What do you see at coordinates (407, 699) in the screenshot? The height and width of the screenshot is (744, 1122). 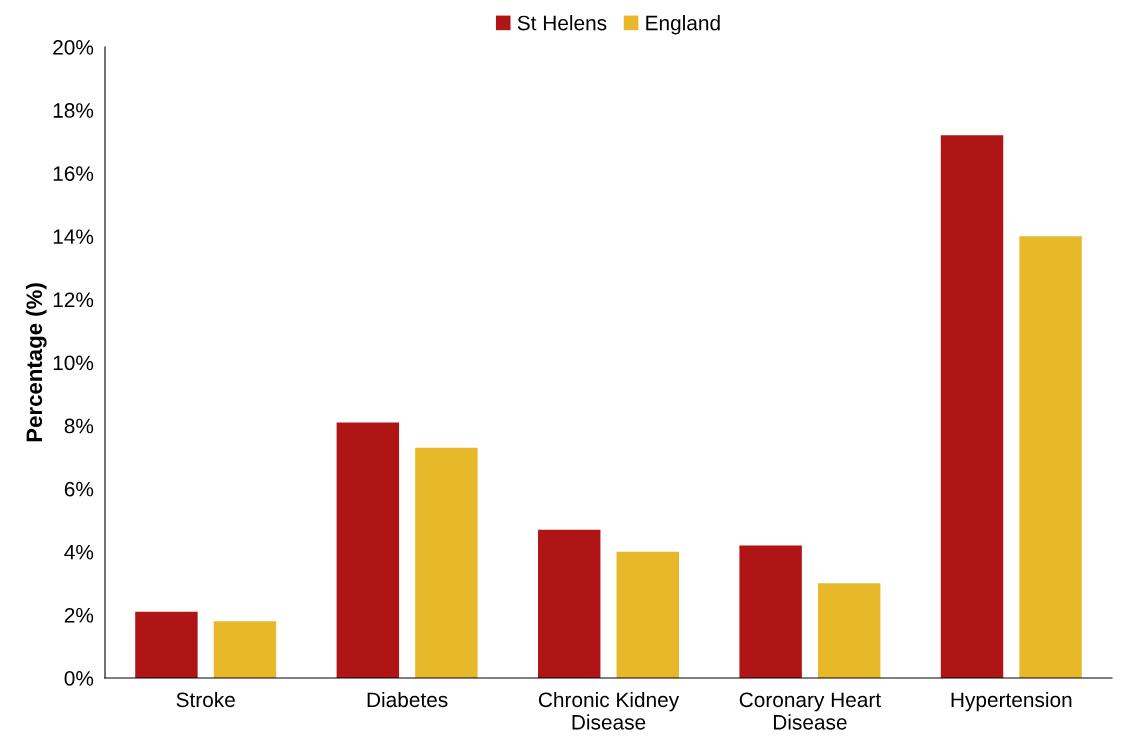 I see `x-tick-label: Diabetes` at bounding box center [407, 699].